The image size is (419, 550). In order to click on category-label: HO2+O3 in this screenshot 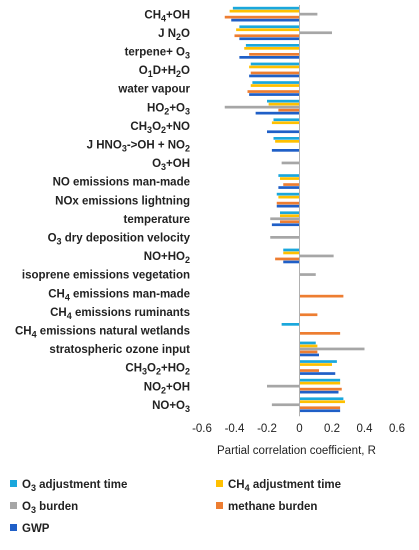, I will do `click(168, 109)`.